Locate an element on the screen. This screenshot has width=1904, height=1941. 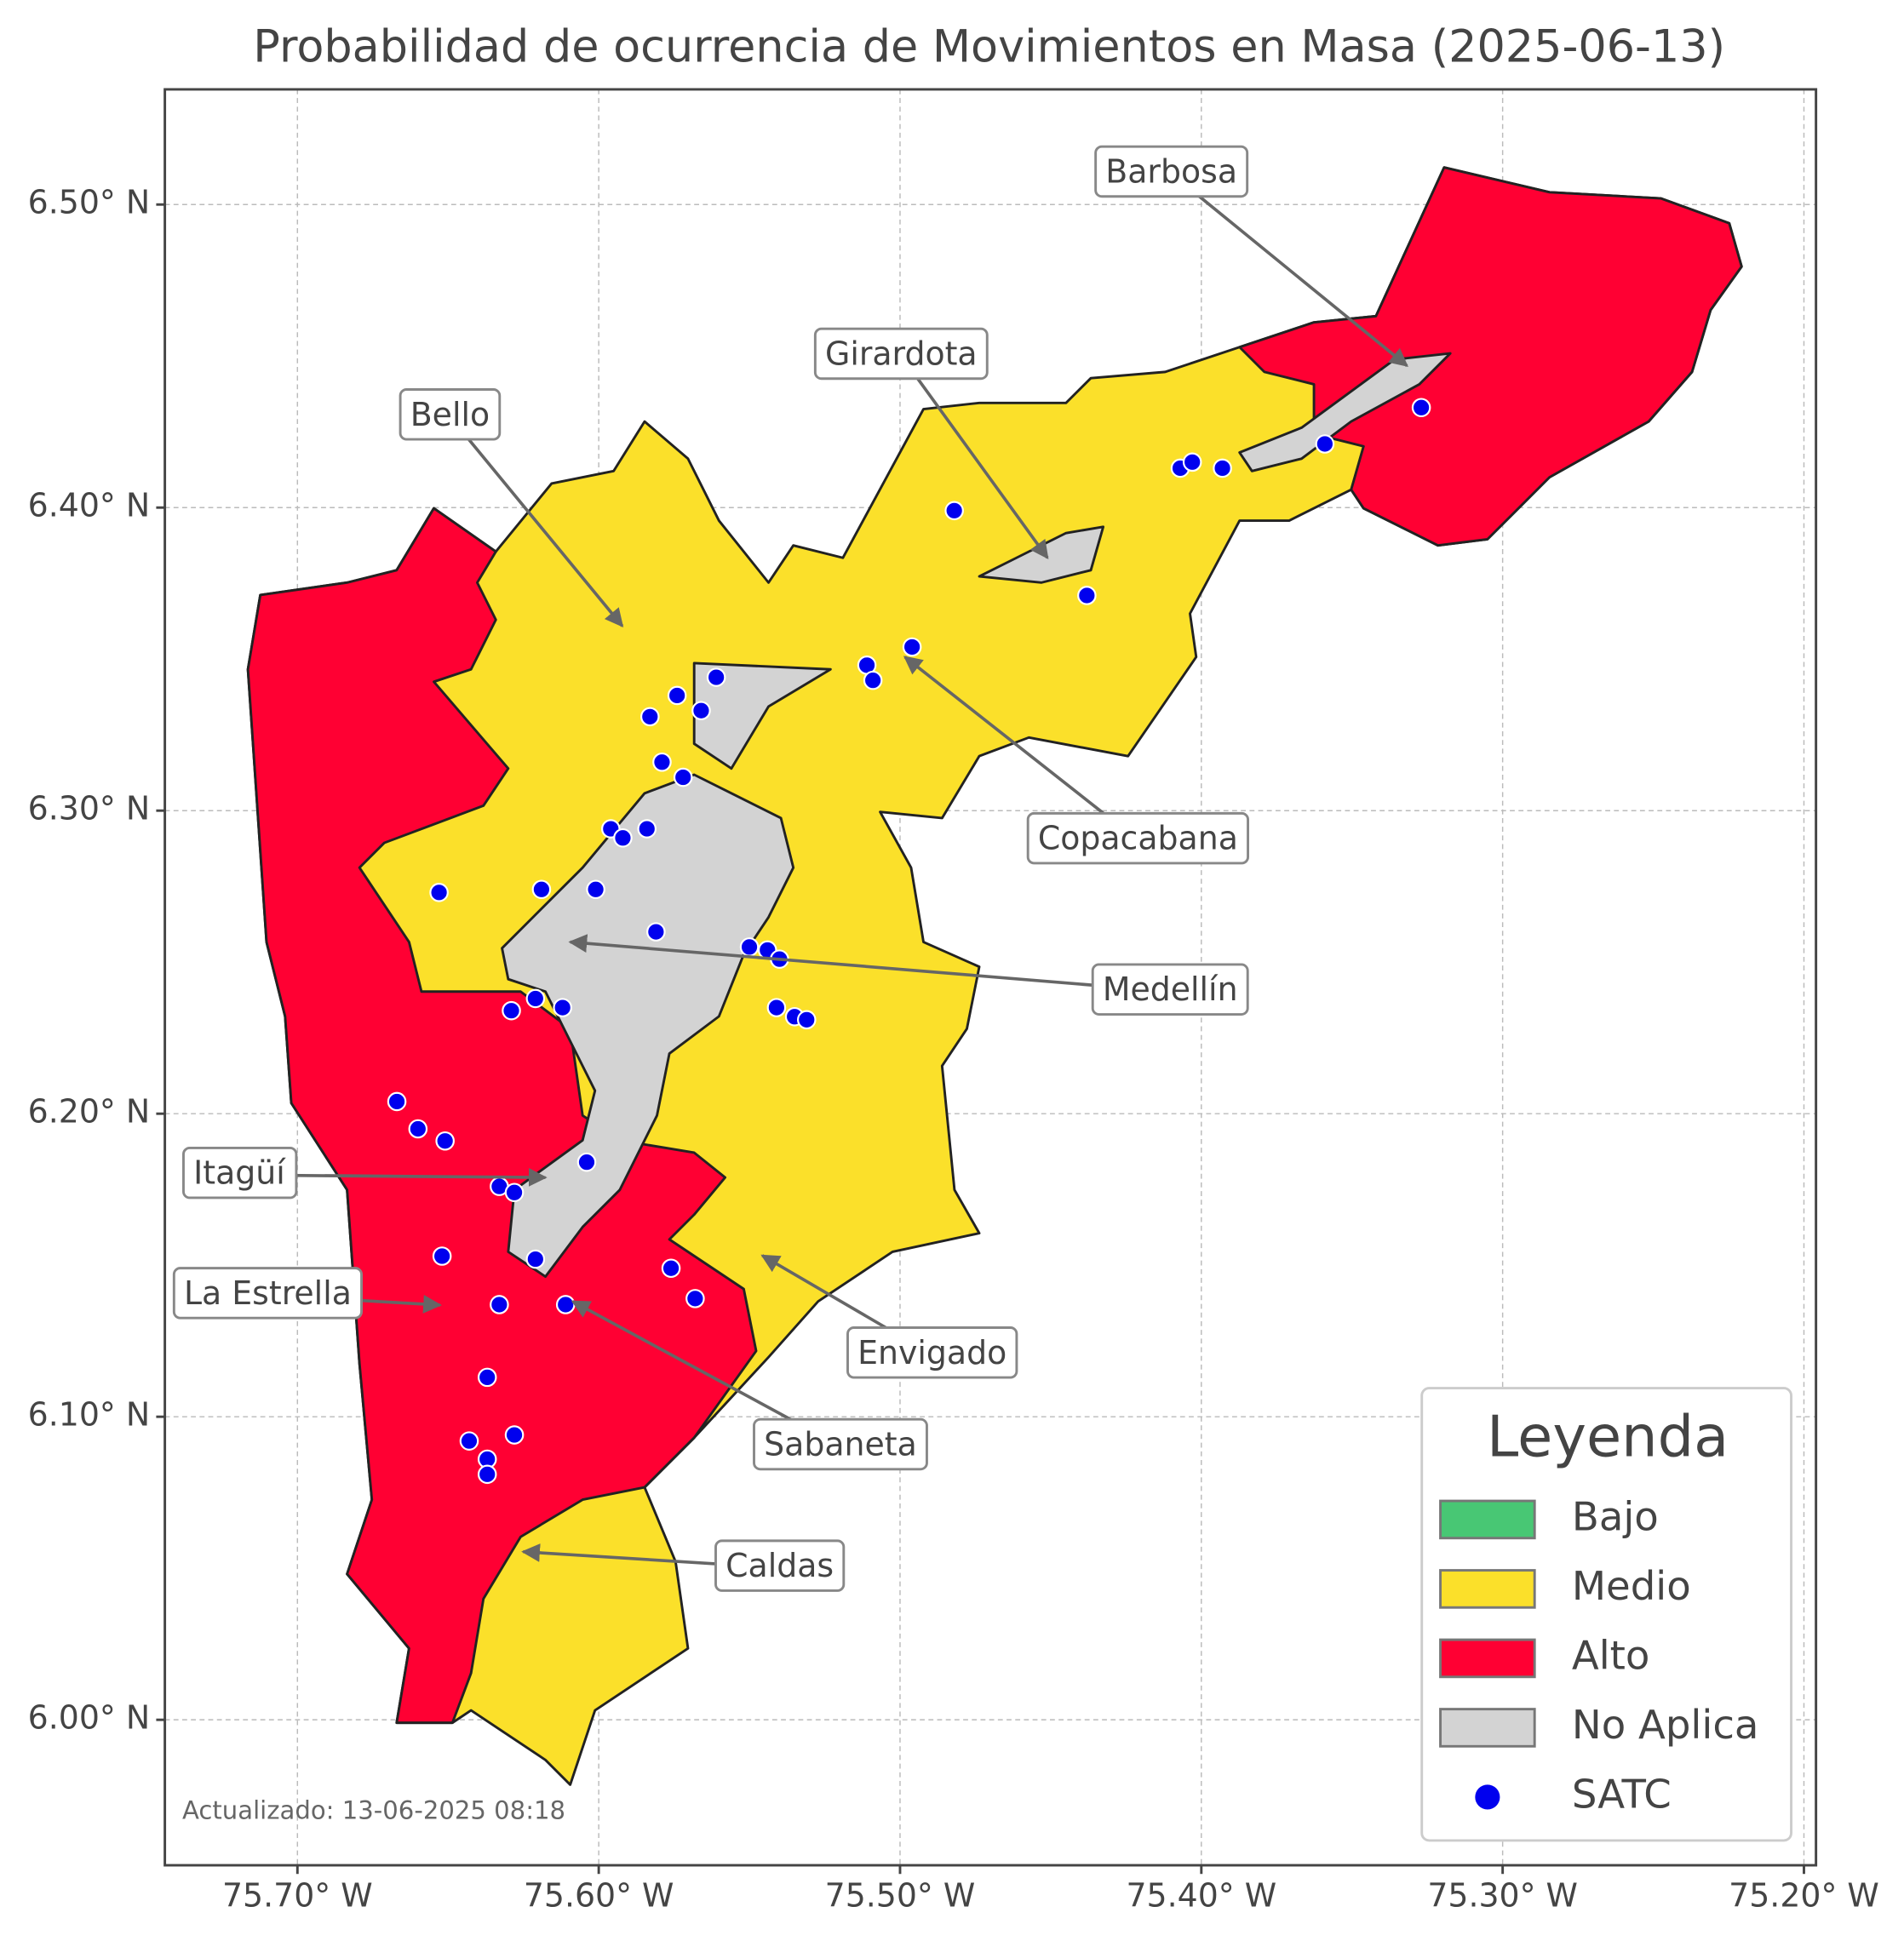
legend-label: SATC is located at coordinates (1622, 1794).